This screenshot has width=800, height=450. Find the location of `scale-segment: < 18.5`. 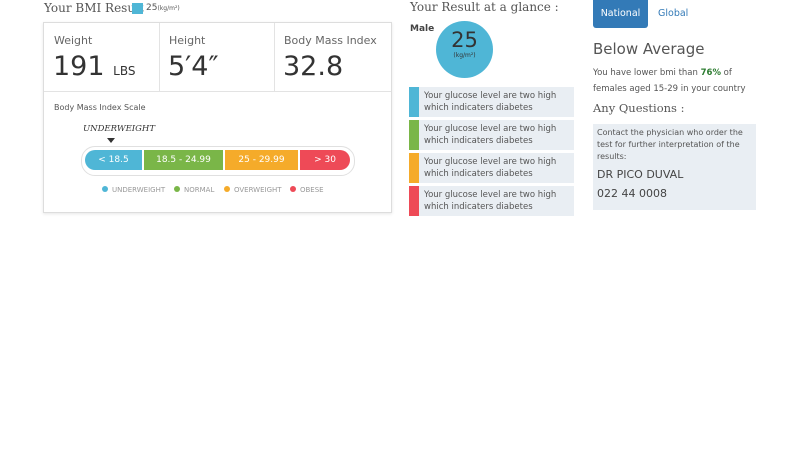

scale-segment: < 18.5 is located at coordinates (113, 160).